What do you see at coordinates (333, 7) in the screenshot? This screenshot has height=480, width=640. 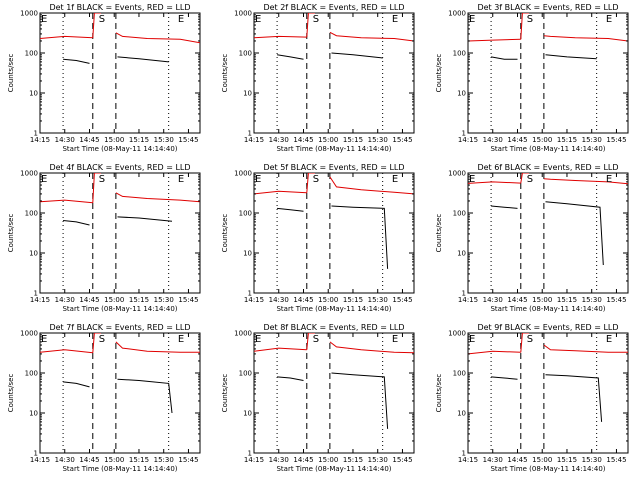 I see `panel-title: Det 2f BLACK = Events, RED = LLD` at bounding box center [333, 7].